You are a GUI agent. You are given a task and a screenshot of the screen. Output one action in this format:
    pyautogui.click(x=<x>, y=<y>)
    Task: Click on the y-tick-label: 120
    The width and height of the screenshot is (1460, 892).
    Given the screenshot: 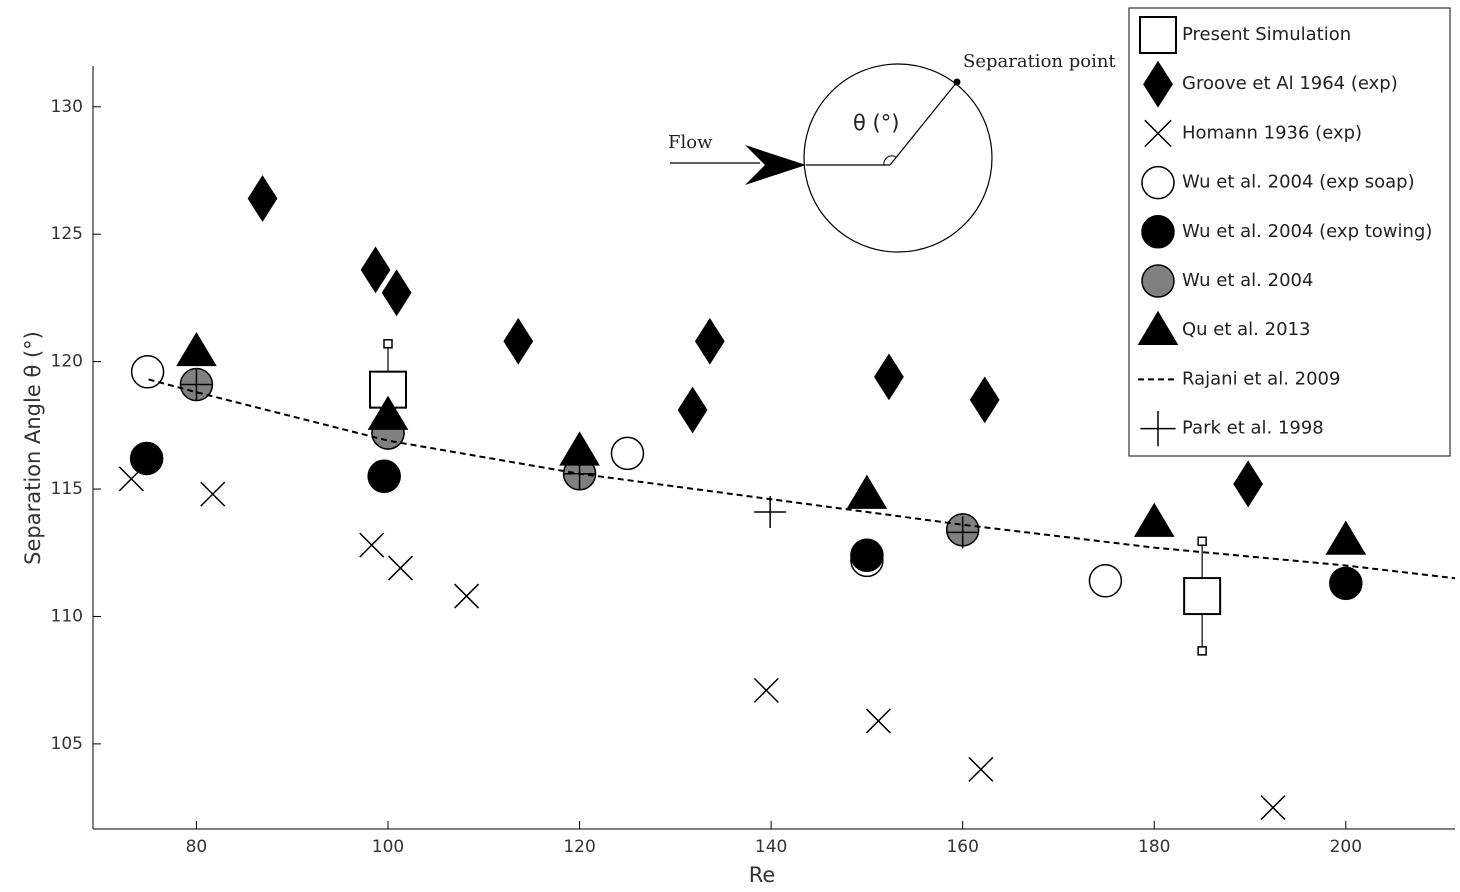 What is the action you would take?
    pyautogui.click(x=67, y=362)
    